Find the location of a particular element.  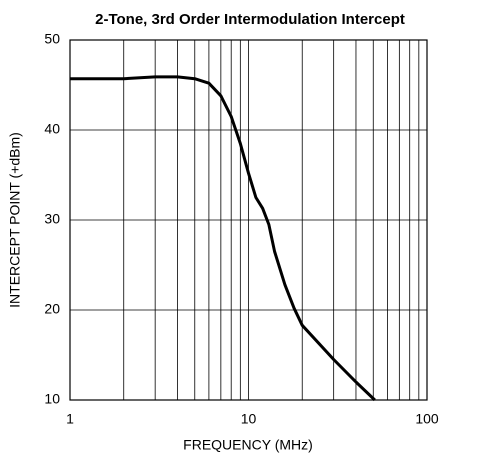

y-tick-label: 30 is located at coordinates (52, 219).